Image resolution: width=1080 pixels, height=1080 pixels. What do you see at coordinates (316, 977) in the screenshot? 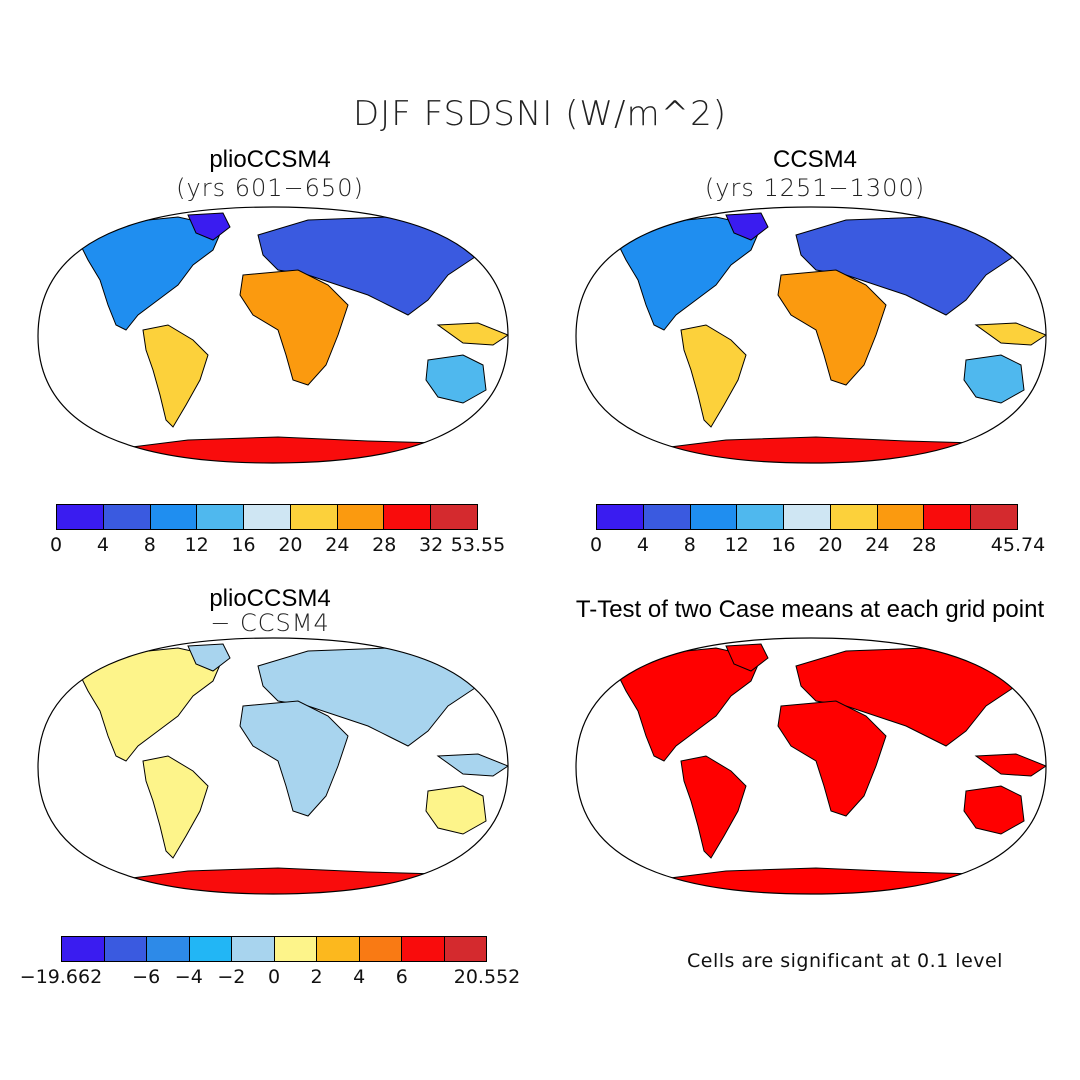
I see `colorbar-tick-label: 2` at bounding box center [316, 977].